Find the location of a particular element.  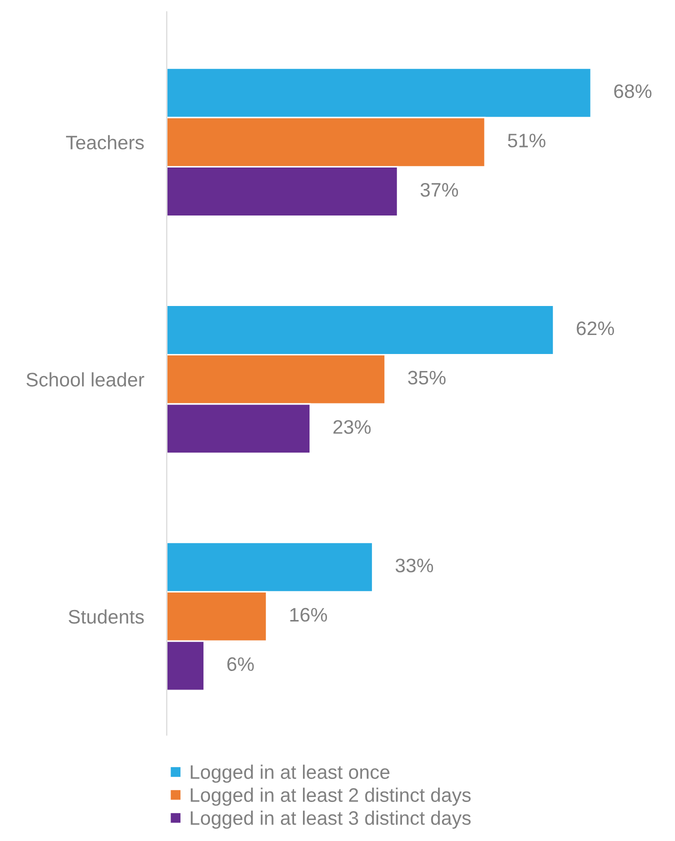

data-label: 35% is located at coordinates (427, 377).